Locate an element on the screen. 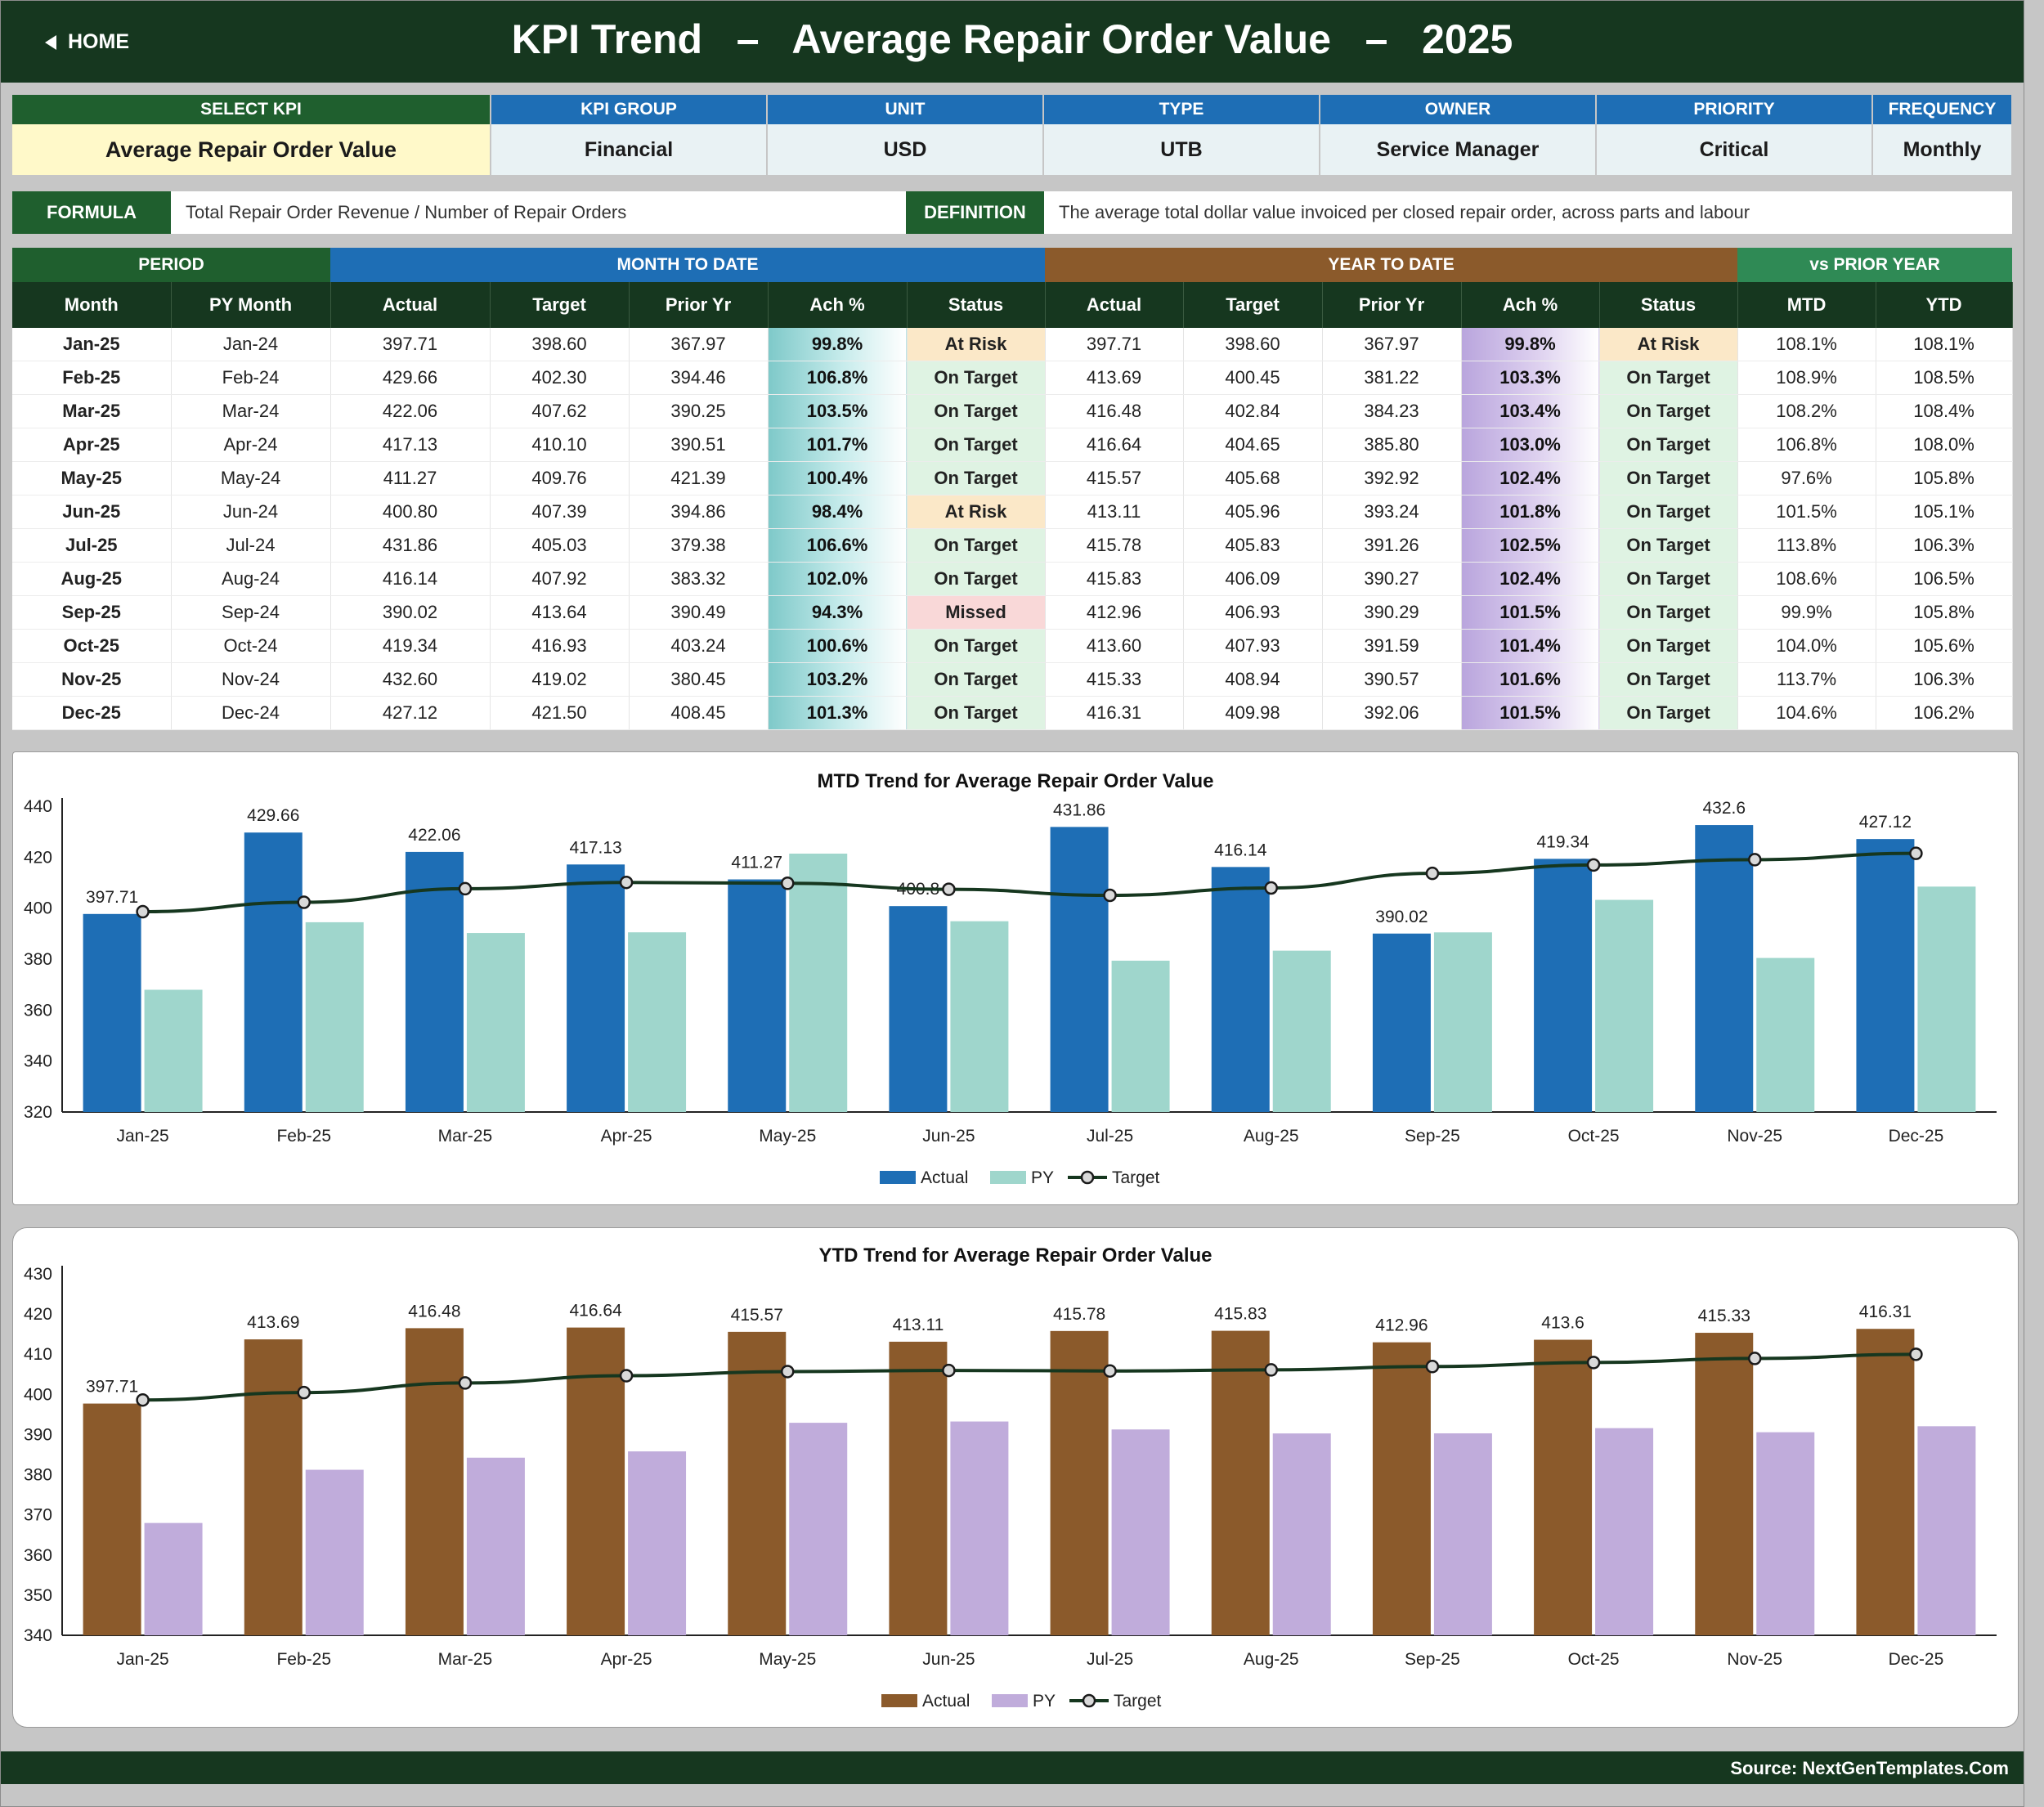 The height and width of the screenshot is (1807, 2044). table-cell: 407.39 is located at coordinates (560, 512).